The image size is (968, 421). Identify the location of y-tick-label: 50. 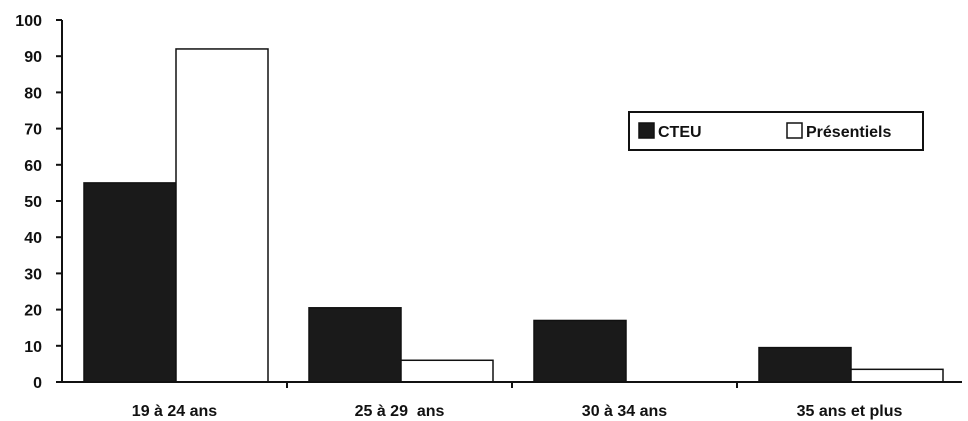
(33, 202).